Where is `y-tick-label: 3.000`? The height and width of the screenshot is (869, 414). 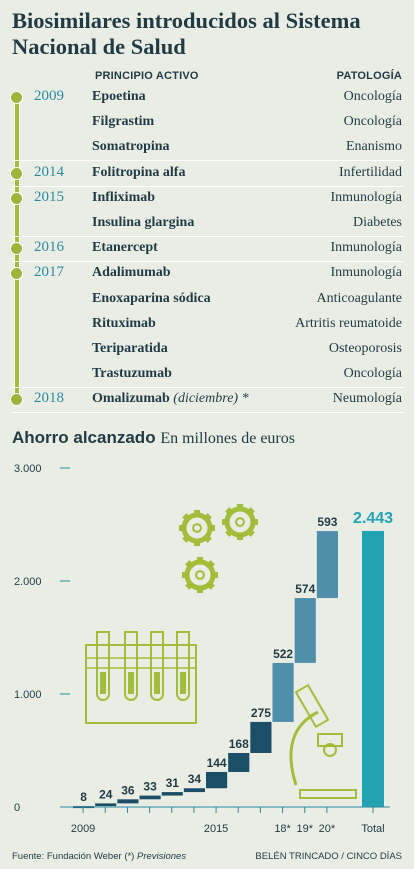
y-tick-label: 3.000 is located at coordinates (28, 469).